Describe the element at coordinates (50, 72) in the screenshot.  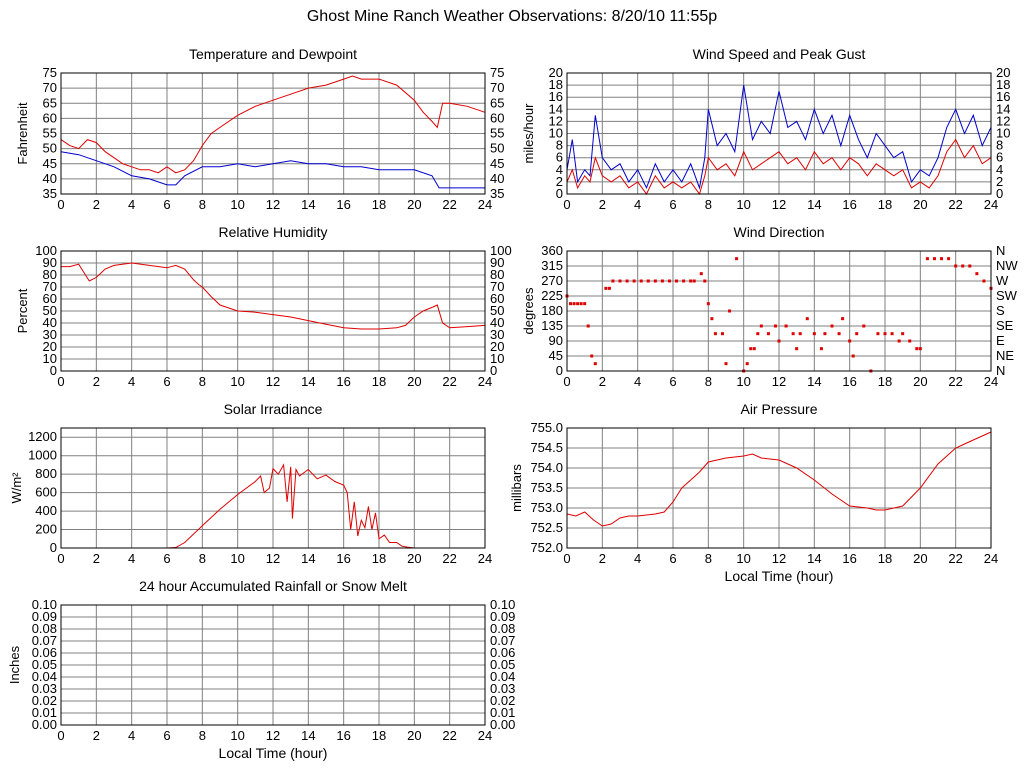
I see `y-tick-label: 75` at that location.